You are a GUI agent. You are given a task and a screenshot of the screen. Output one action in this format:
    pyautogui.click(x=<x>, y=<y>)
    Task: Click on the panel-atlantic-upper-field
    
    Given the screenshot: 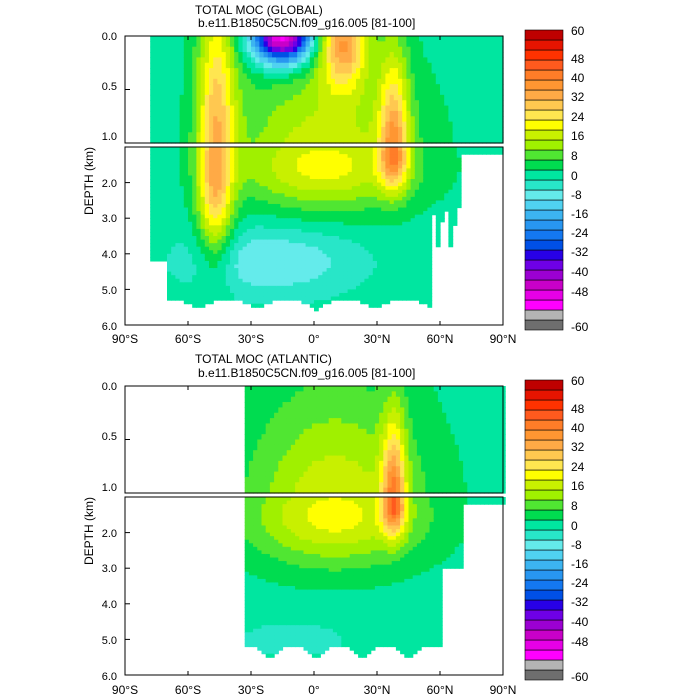 What is the action you would take?
    pyautogui.click(x=315, y=439)
    